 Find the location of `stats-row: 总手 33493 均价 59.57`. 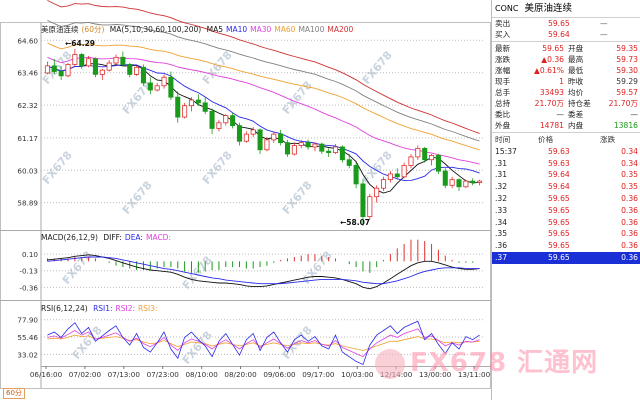

stats-row: 总手 33493 均价 59.57 is located at coordinates (566, 92).